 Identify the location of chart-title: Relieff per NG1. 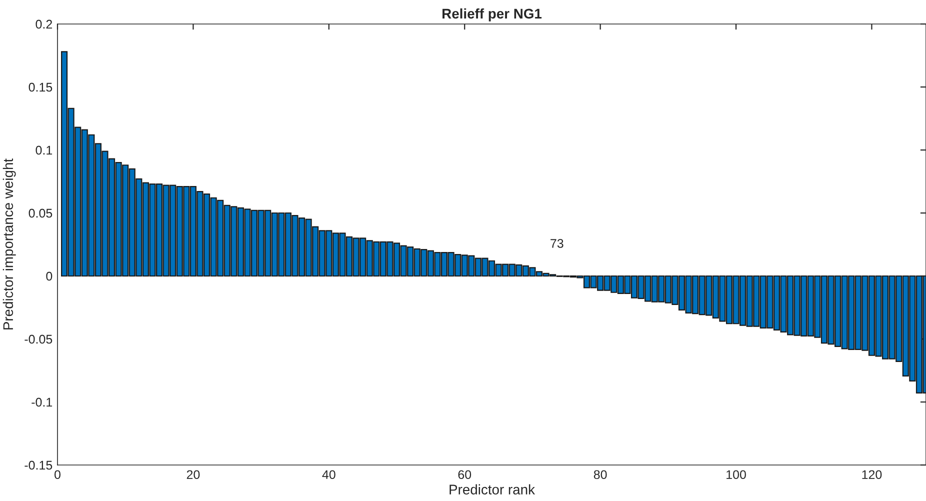
(492, 15).